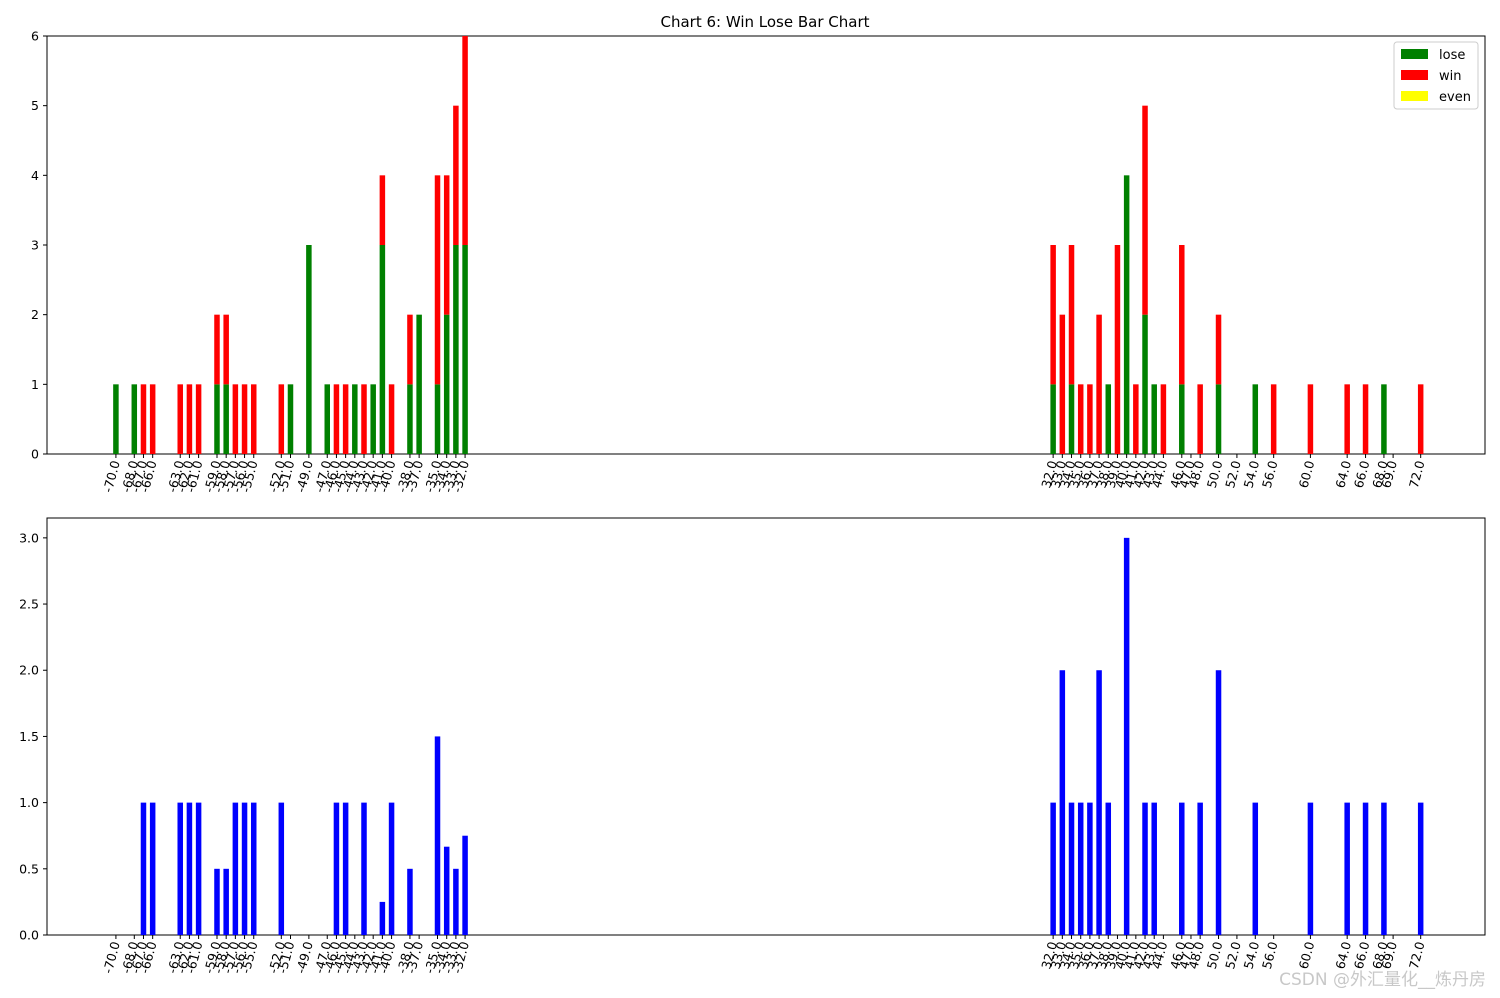  What do you see at coordinates (1414, 54) in the screenshot?
I see `legend-swatch-lose` at bounding box center [1414, 54].